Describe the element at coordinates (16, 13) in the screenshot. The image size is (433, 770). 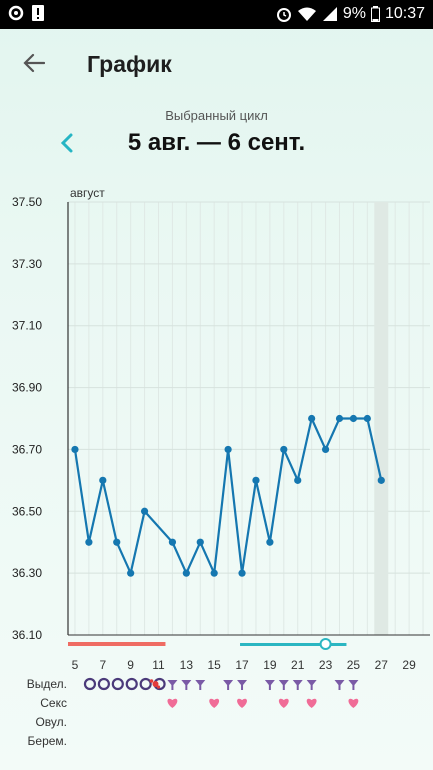
I see `app-notification-icon` at that location.